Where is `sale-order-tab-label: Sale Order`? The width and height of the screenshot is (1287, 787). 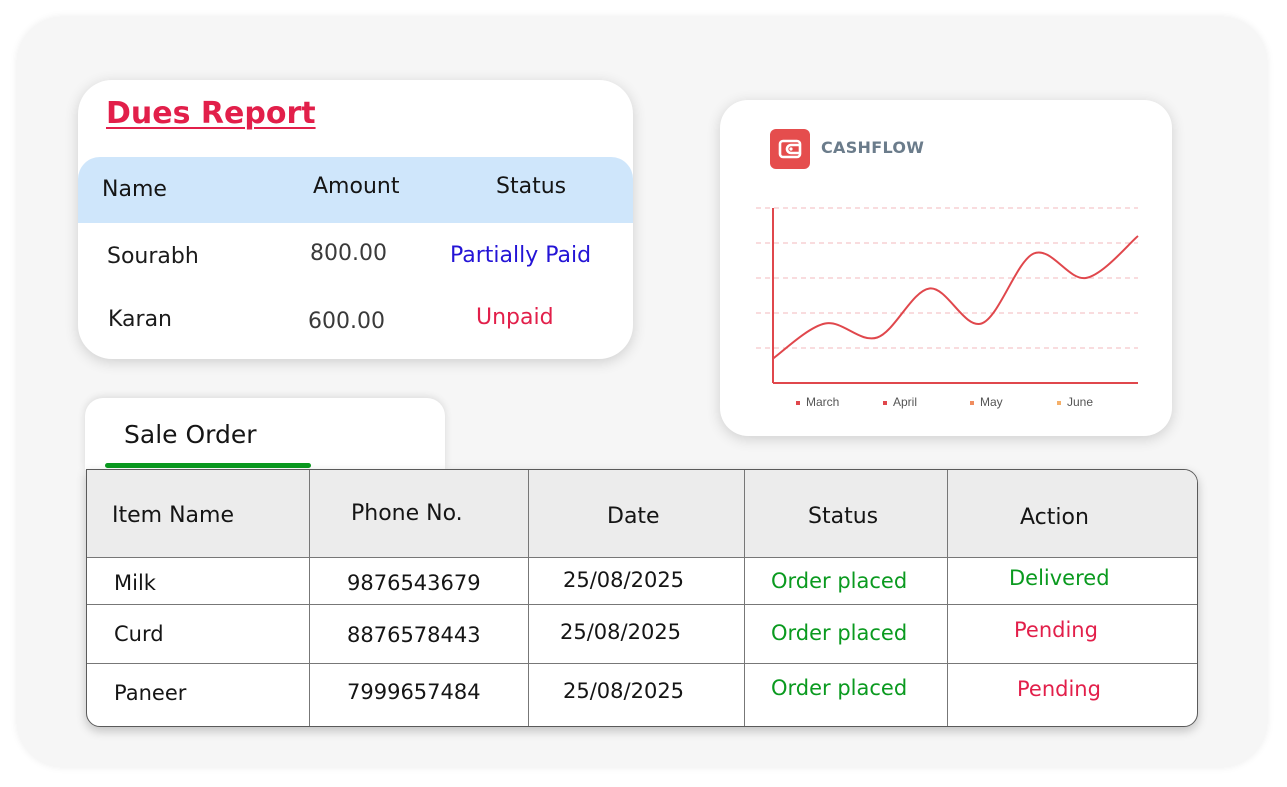 sale-order-tab-label: Sale Order is located at coordinates (190, 434).